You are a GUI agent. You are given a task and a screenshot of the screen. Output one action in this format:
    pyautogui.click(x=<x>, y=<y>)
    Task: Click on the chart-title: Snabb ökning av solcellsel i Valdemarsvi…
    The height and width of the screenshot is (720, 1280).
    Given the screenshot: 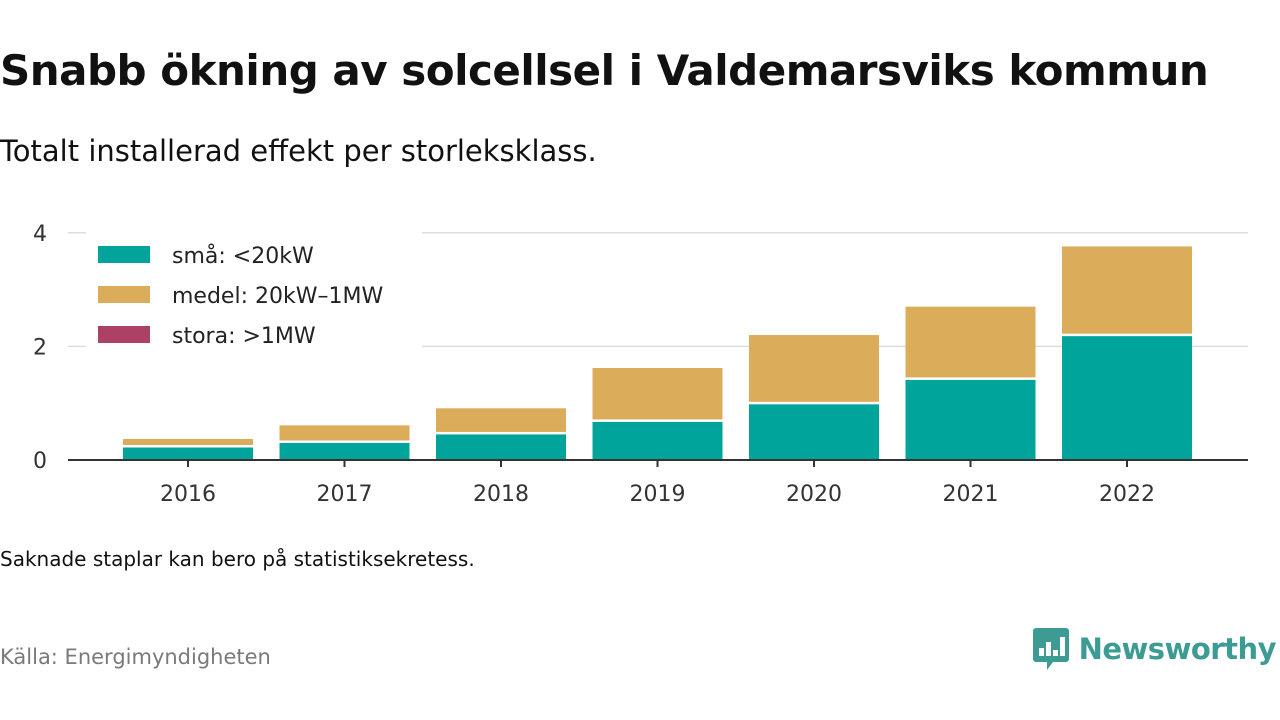 What is the action you would take?
    pyautogui.click(x=604, y=70)
    